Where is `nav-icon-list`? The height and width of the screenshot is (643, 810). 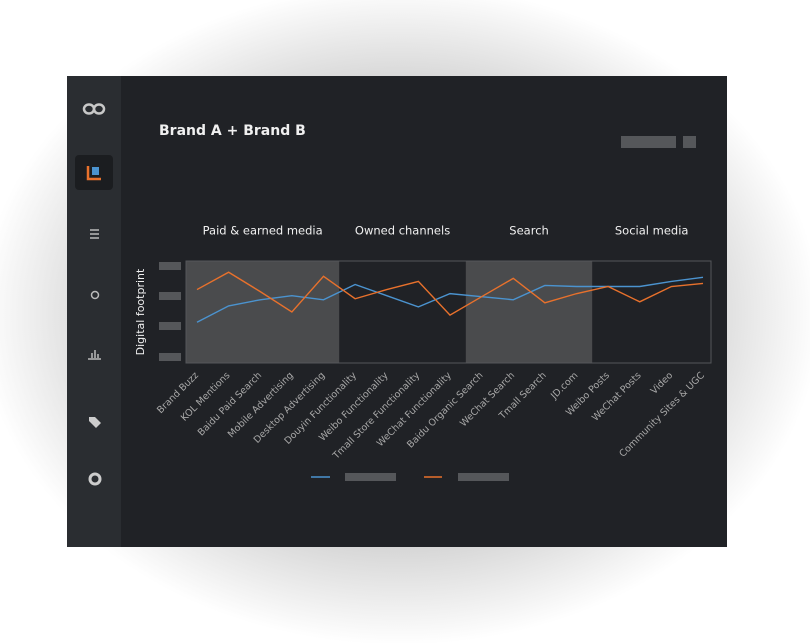
nav-icon-list is located at coordinates (94, 234).